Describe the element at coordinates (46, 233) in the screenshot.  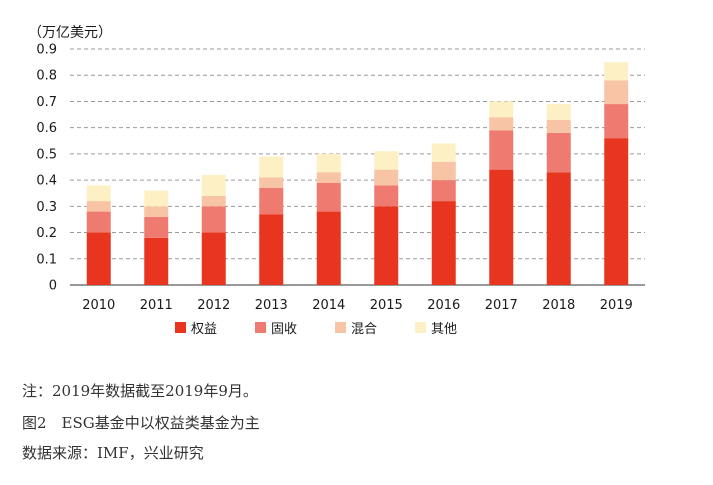
I see `y-tick-label: 0.2` at that location.